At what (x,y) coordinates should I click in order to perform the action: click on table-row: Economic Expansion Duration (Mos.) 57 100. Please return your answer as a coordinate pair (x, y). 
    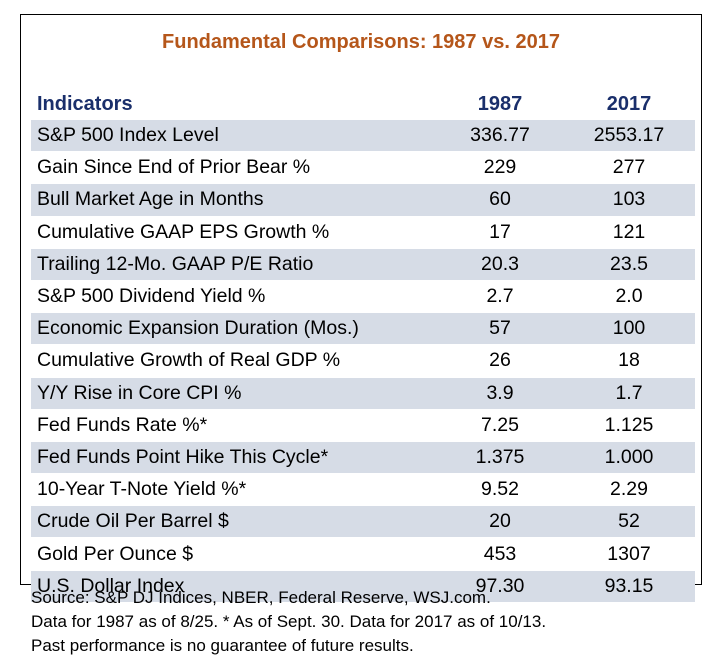
    Looking at the image, I should click on (363, 328).